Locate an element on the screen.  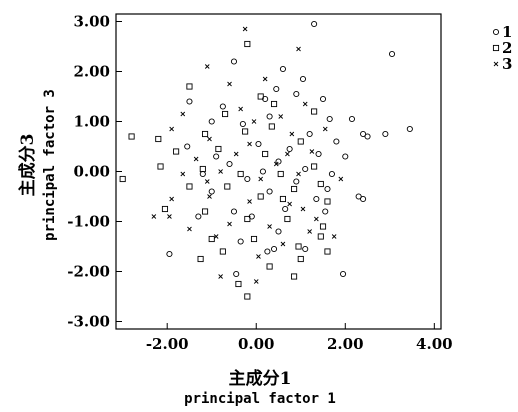
x-tick-label: 0.00 is located at coordinates (256, 344).